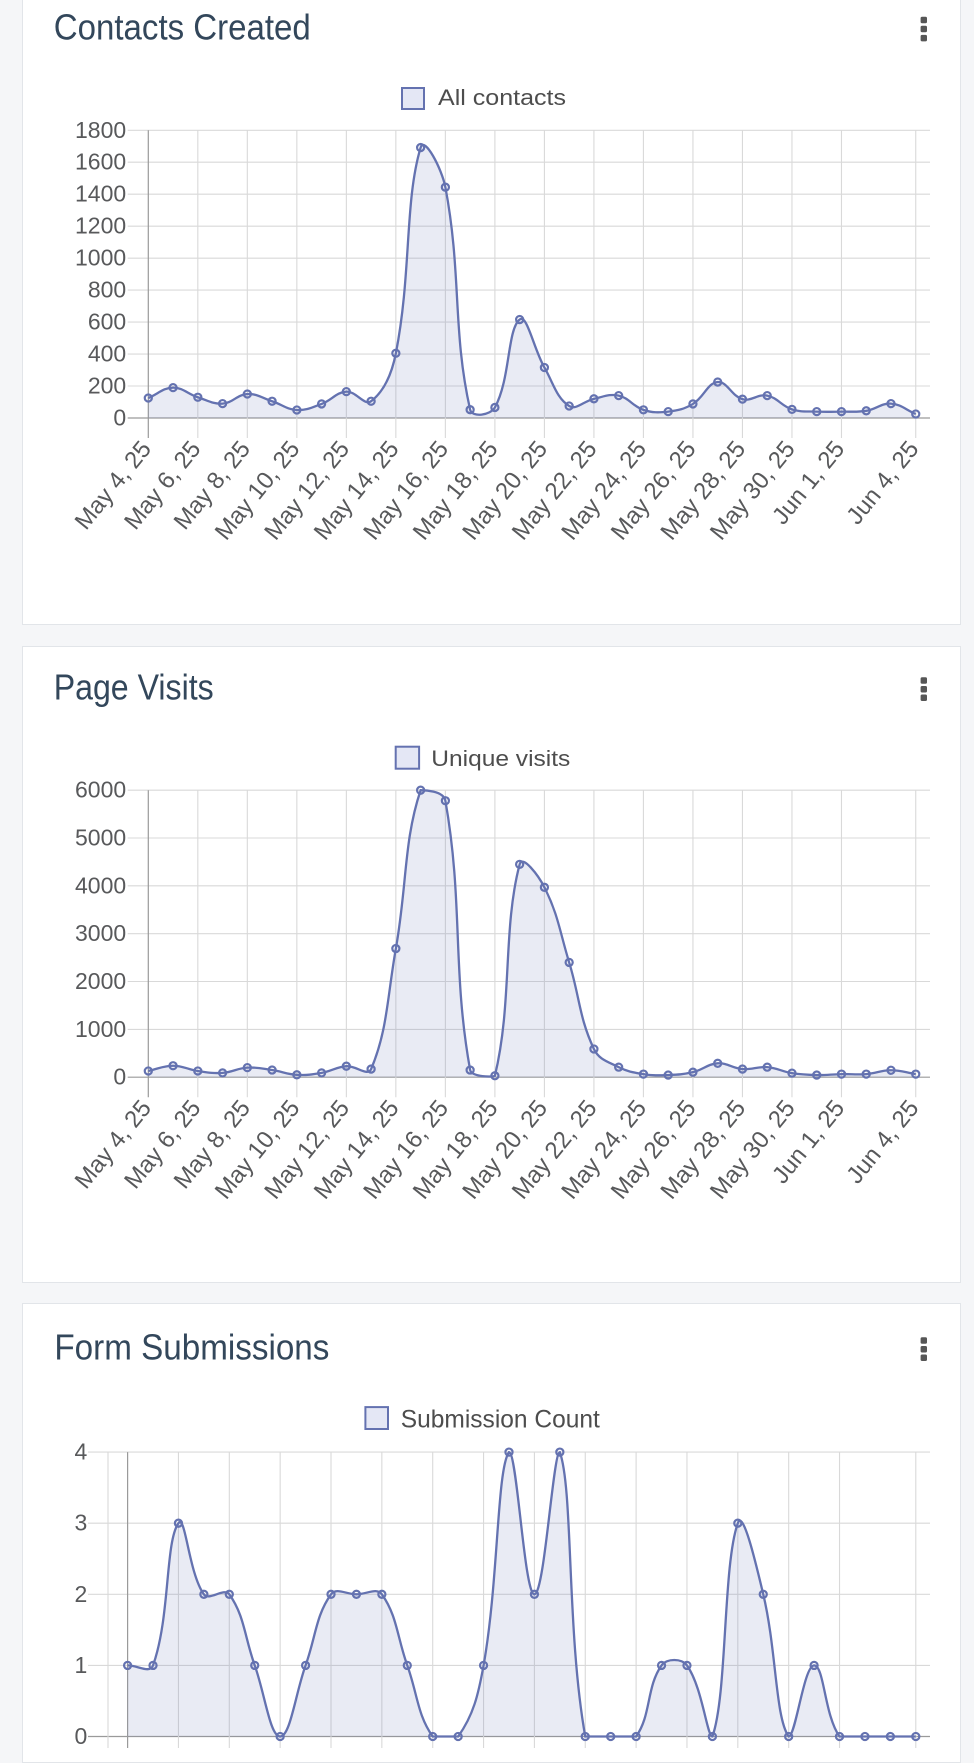 This screenshot has height=1763, width=974. I want to click on svg-text: Contacts Created, so click(182, 26).